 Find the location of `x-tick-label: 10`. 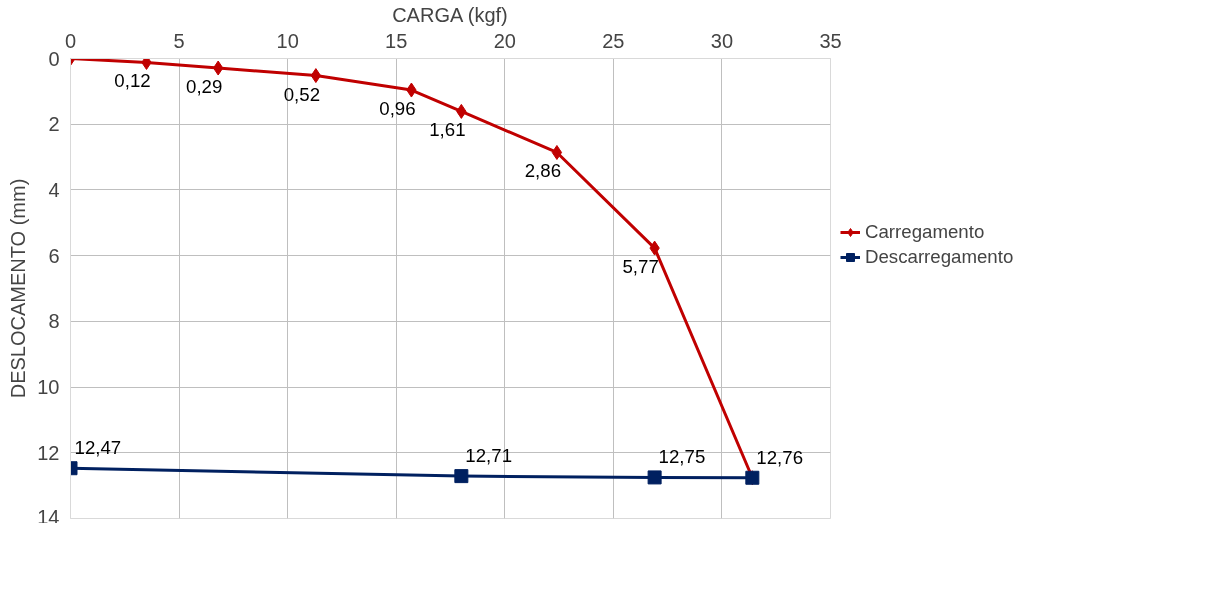

x-tick-label: 10 is located at coordinates (287, 40).